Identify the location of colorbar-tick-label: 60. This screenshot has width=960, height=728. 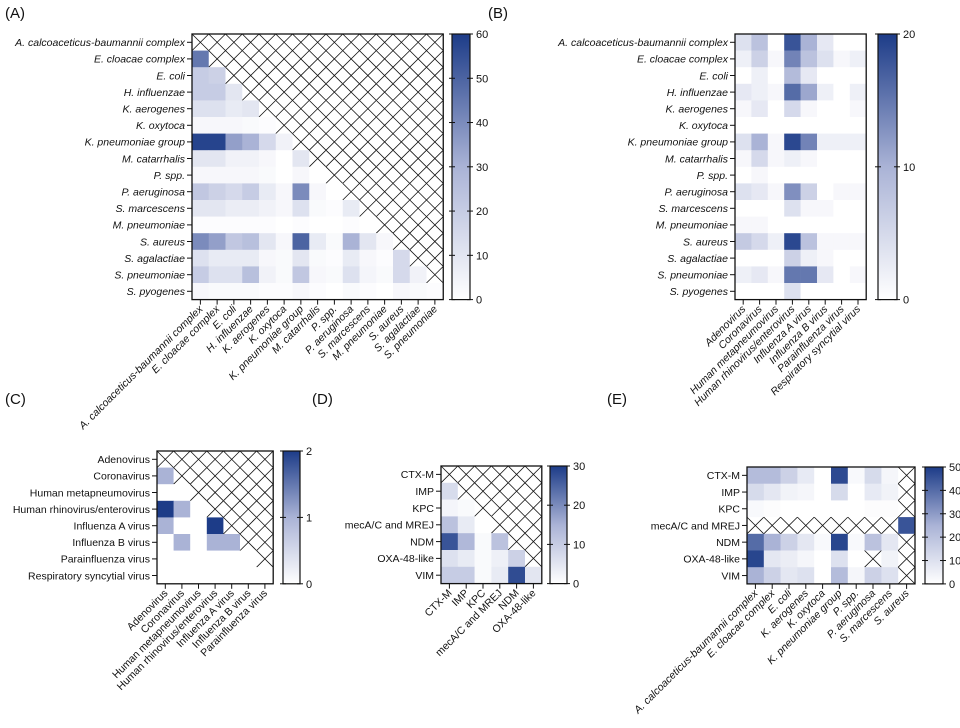
(482, 35).